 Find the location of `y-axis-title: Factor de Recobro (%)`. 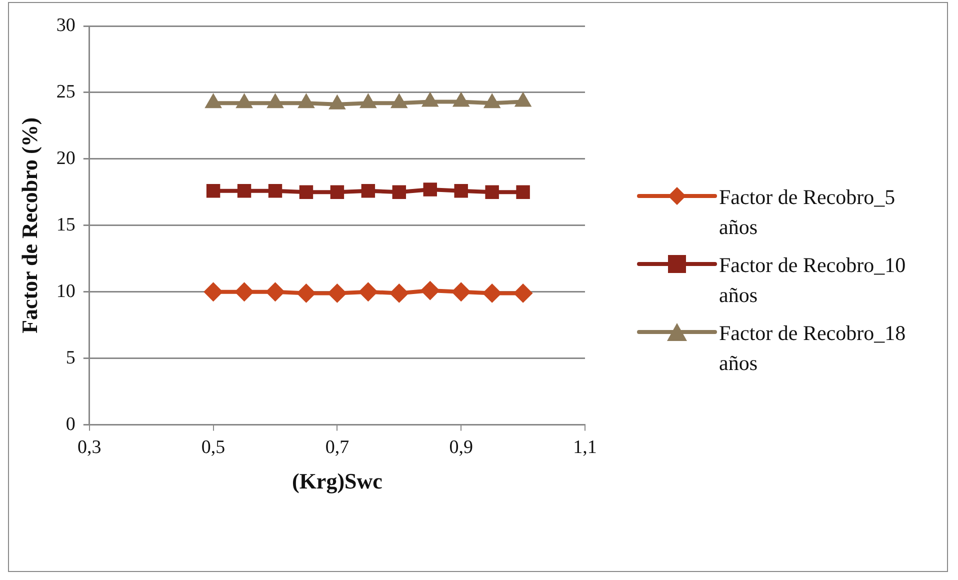

y-axis-title: Factor de Recobro (%) is located at coordinates (29, 225).